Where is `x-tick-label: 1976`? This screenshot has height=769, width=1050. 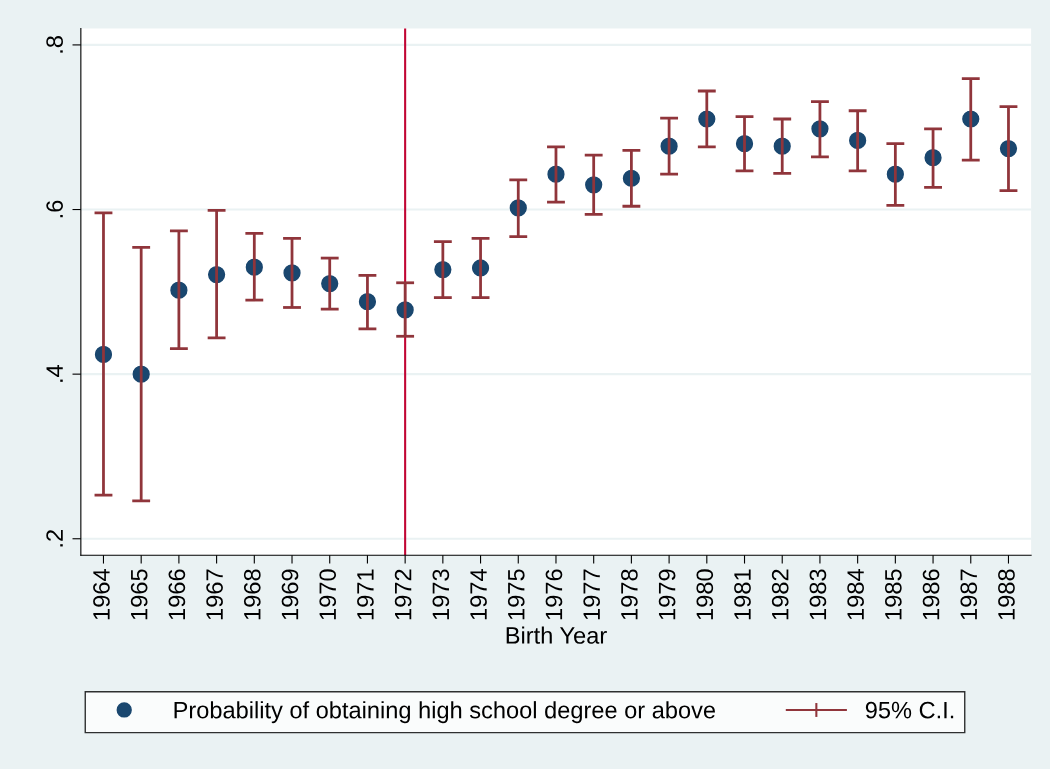 x-tick-label: 1976 is located at coordinates (554, 594).